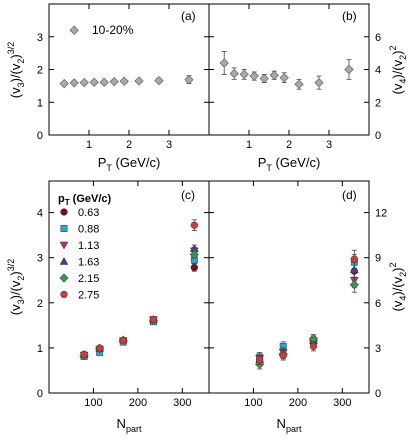  What do you see at coordinates (398, 286) in the screenshot?
I see `panel-d-ylabel: (v4)/(v2)2` at bounding box center [398, 286].